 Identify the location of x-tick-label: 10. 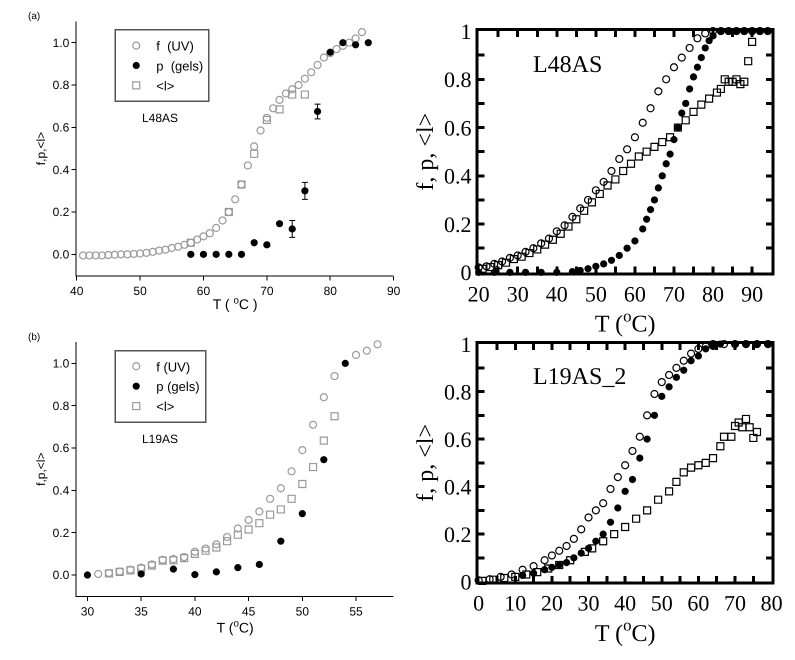
(515, 603).